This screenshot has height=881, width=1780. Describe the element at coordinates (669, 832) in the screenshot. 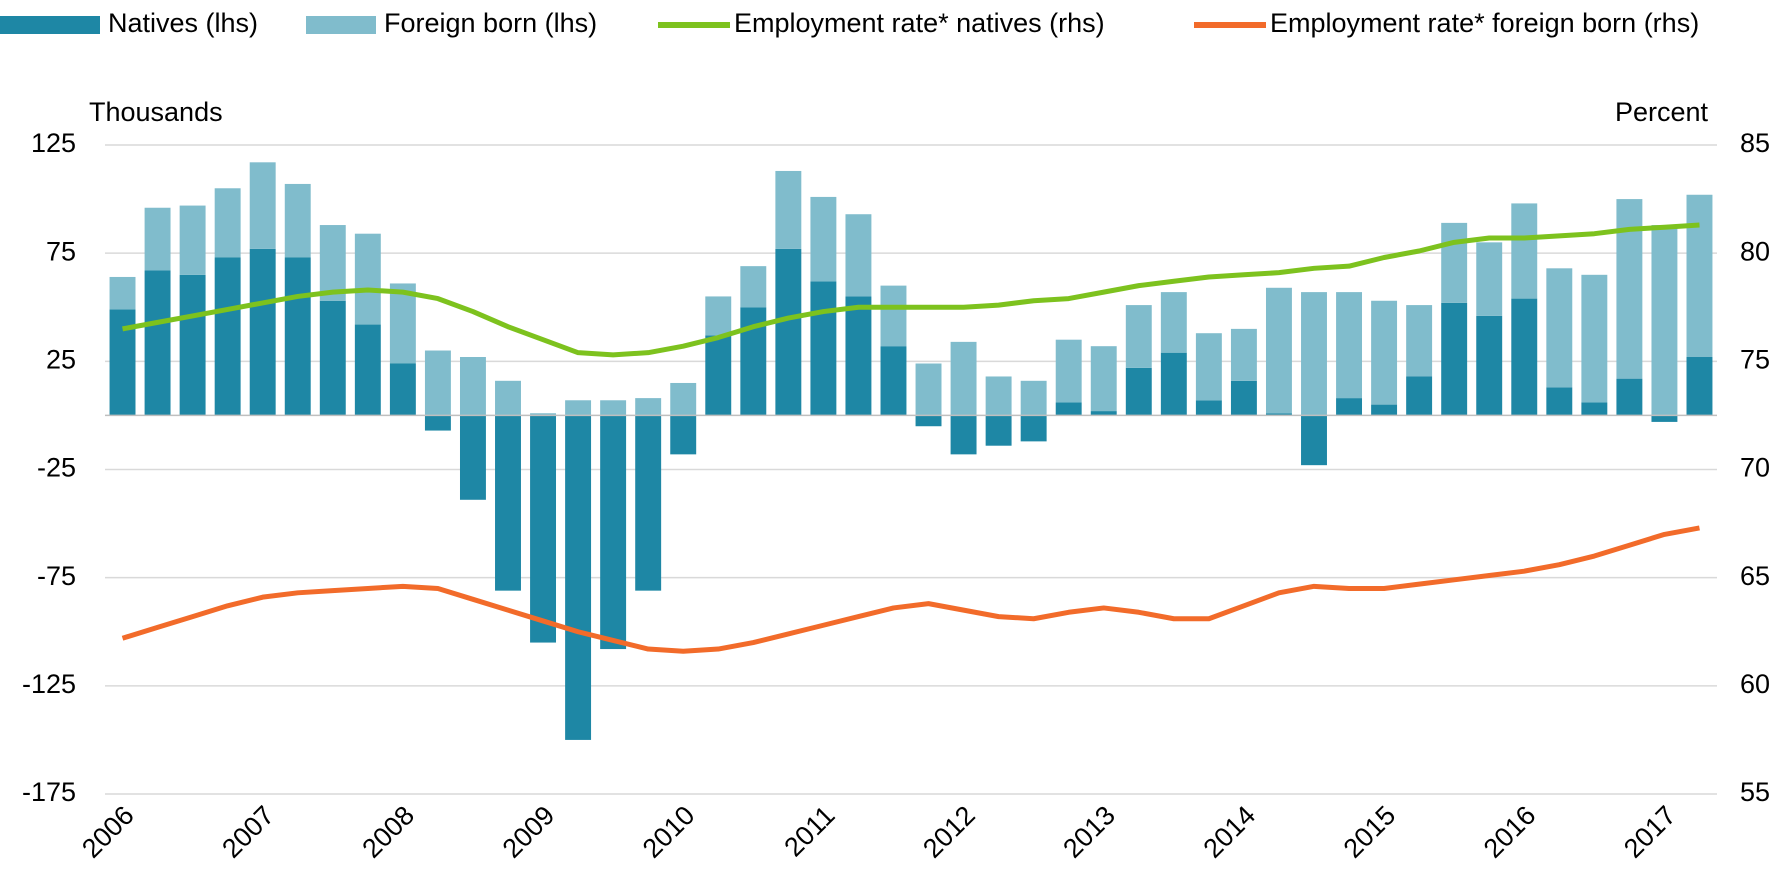

I see `x-tick-label: 2010` at that location.